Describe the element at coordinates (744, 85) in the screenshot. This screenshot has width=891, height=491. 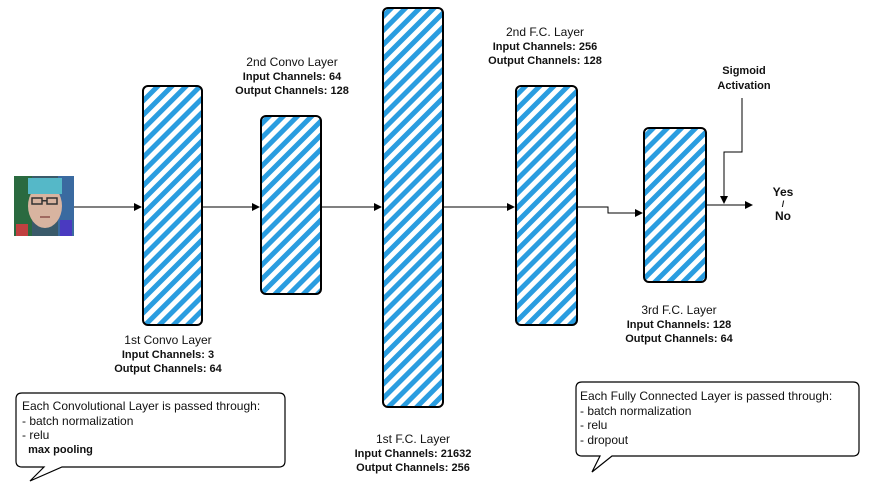
I see `sigmoid-line2: Activation` at that location.